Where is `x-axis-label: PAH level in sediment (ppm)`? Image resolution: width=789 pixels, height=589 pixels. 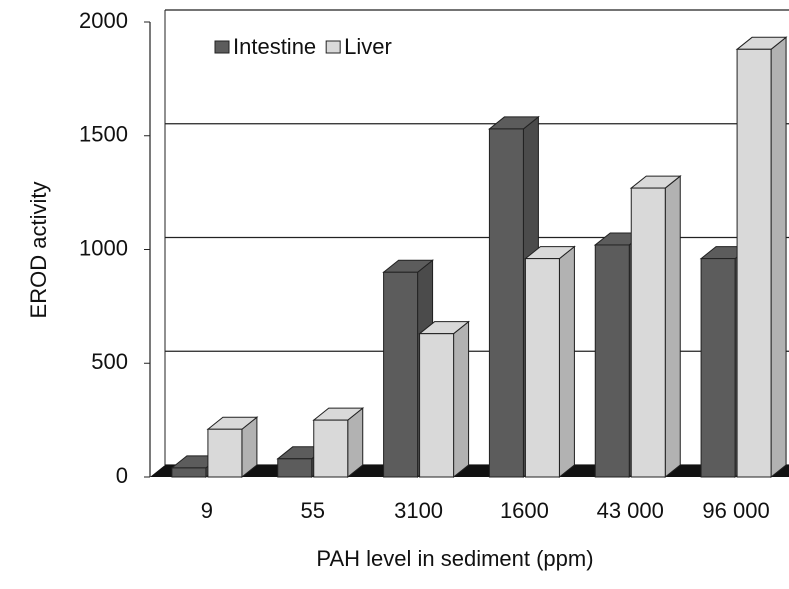
x-axis-label: PAH level in sediment (ppm) is located at coordinates (454, 558).